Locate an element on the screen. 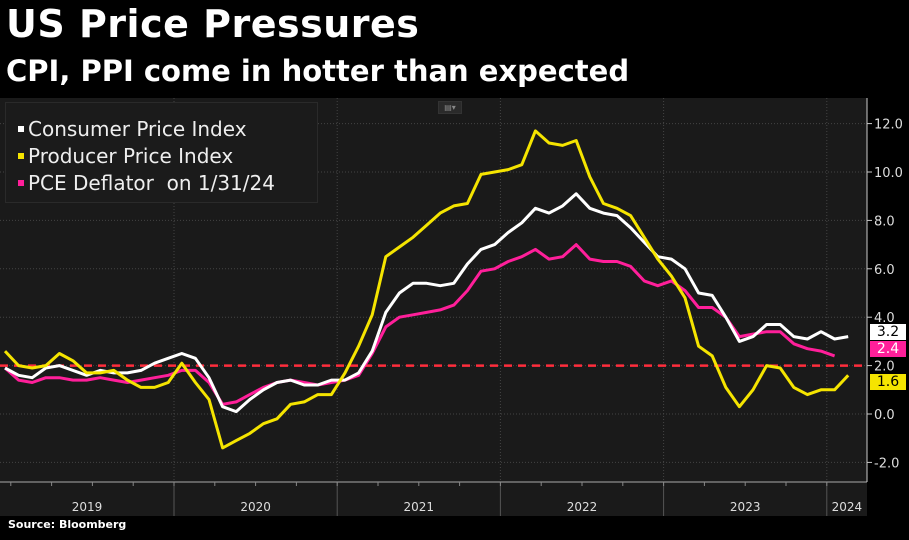 This screenshot has height=540, width=909. y-tick-label: 6.0 is located at coordinates (884, 270).